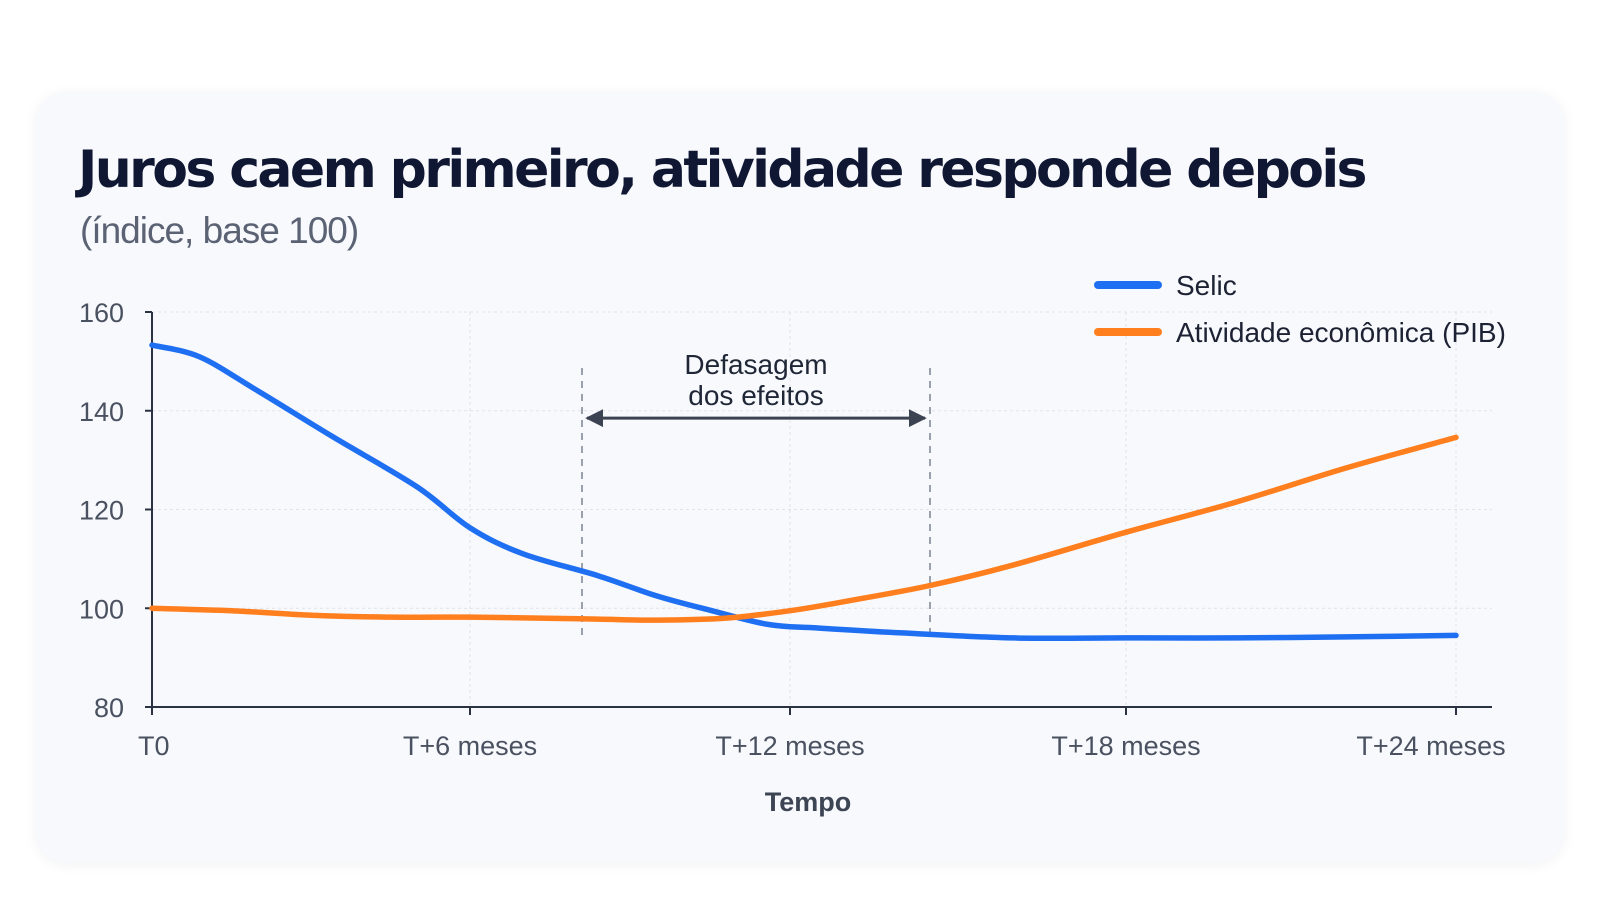 The height and width of the screenshot is (900, 1600). Describe the element at coordinates (1430, 746) in the screenshot. I see `x-tick-label: T+24 meses` at that location.